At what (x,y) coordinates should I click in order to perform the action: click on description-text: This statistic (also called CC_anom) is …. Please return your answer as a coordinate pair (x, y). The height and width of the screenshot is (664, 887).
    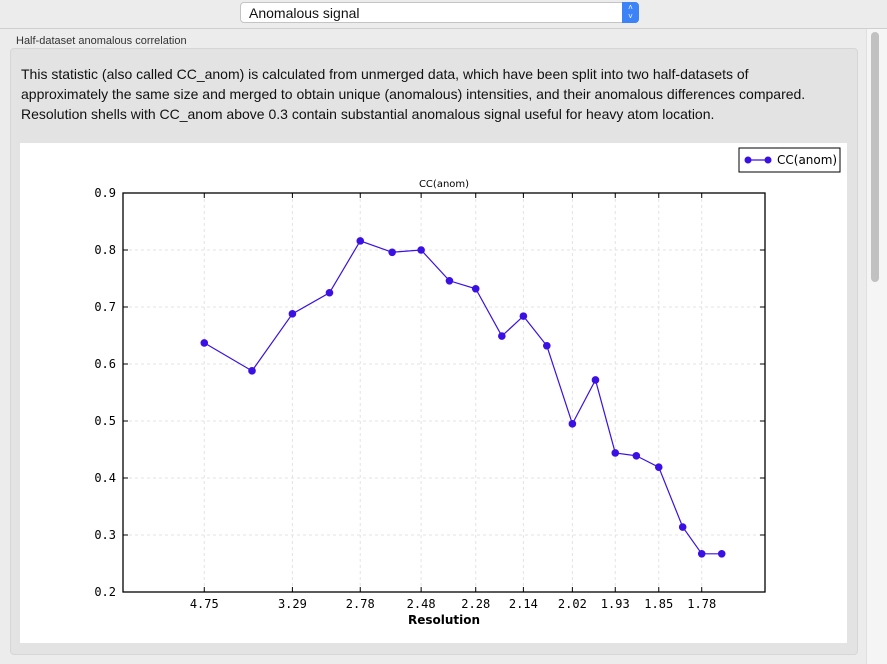
    Looking at the image, I should click on (413, 94).